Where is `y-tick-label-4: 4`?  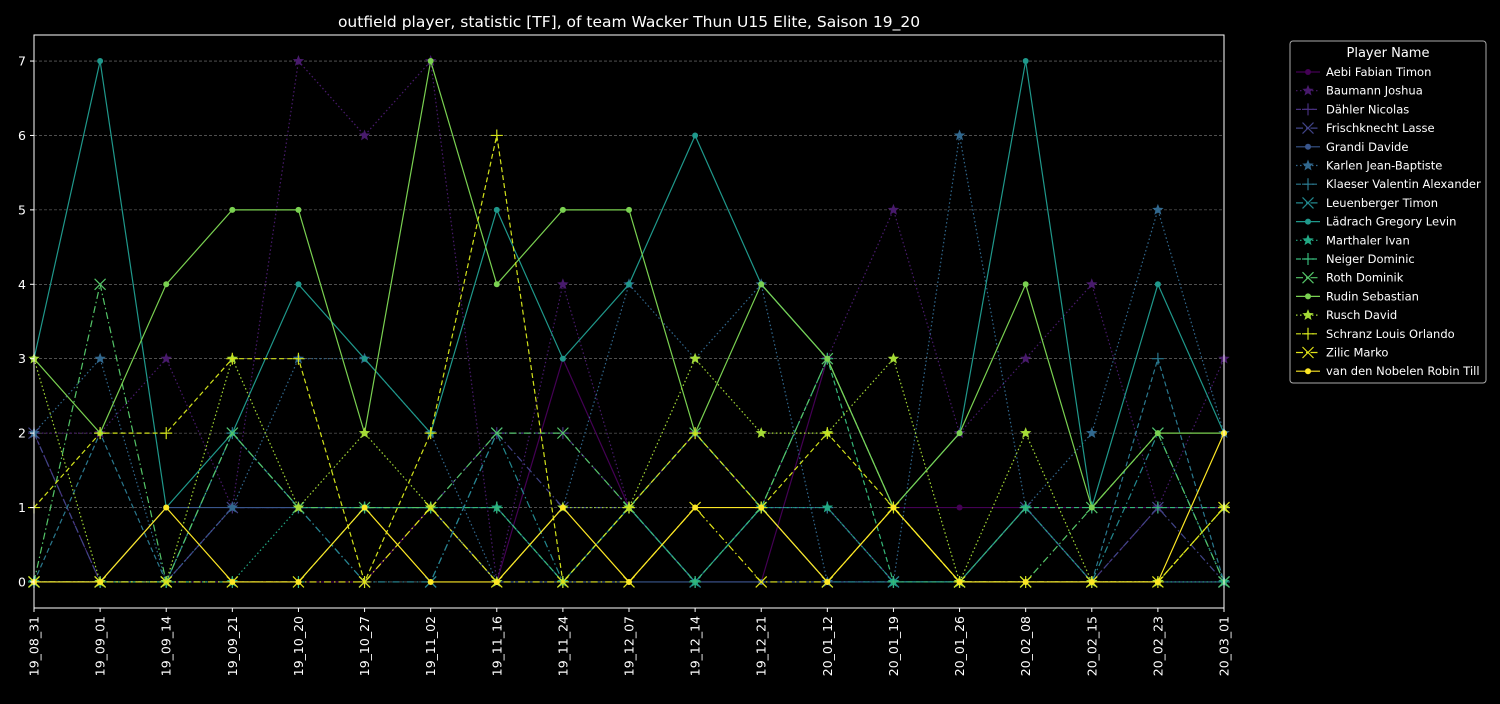 y-tick-label-4: 4 is located at coordinates (22, 284).